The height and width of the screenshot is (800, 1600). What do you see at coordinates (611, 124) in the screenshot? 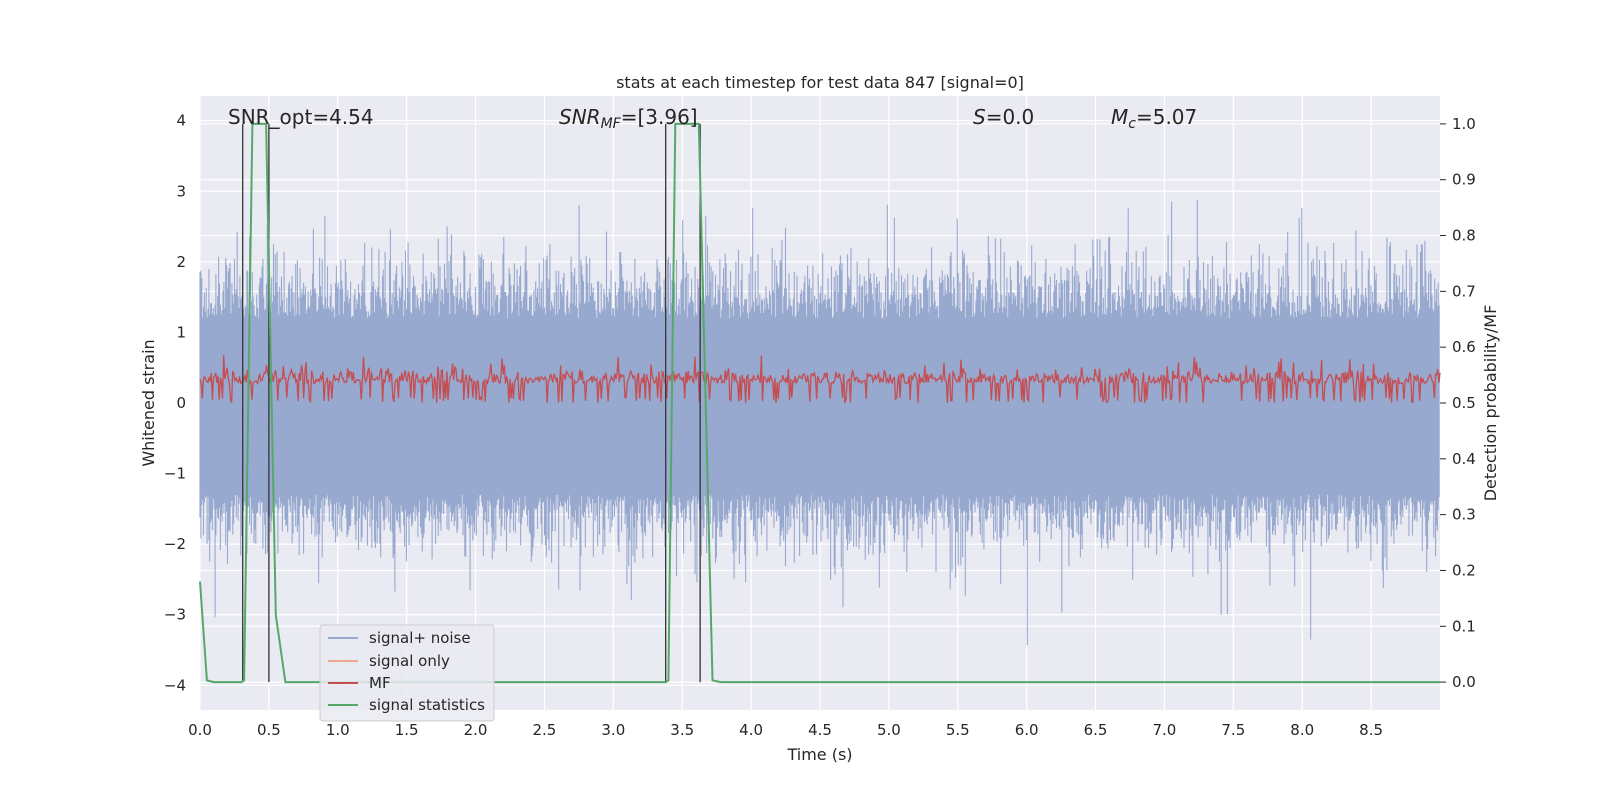
I see `snr-mf-sub: MF` at bounding box center [611, 124].